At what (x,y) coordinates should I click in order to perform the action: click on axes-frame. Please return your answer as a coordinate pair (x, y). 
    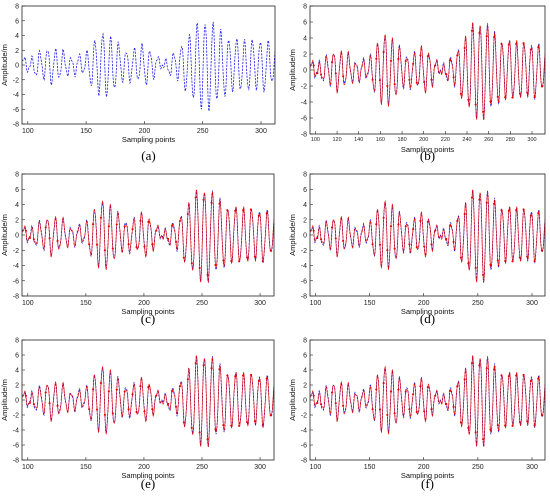
    Looking at the image, I should click on (427, 70).